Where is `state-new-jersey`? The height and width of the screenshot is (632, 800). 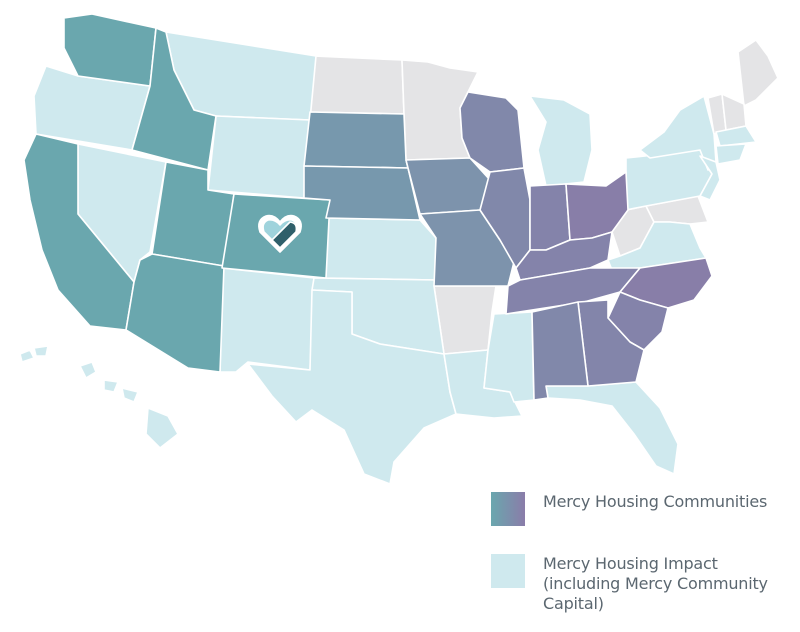
state-new-jersey is located at coordinates (710, 178).